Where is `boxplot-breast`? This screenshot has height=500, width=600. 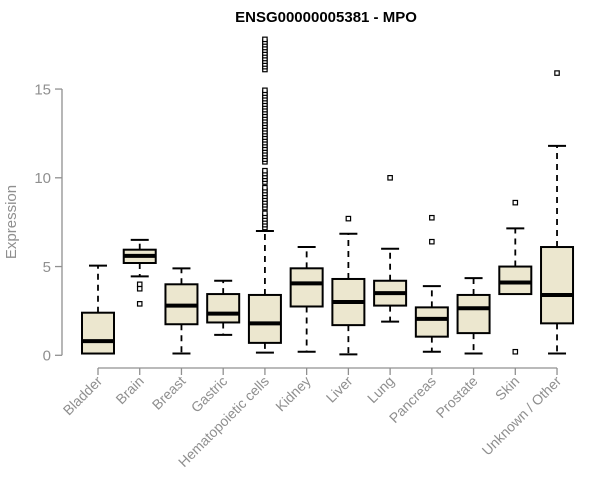 boxplot-breast is located at coordinates (181, 311).